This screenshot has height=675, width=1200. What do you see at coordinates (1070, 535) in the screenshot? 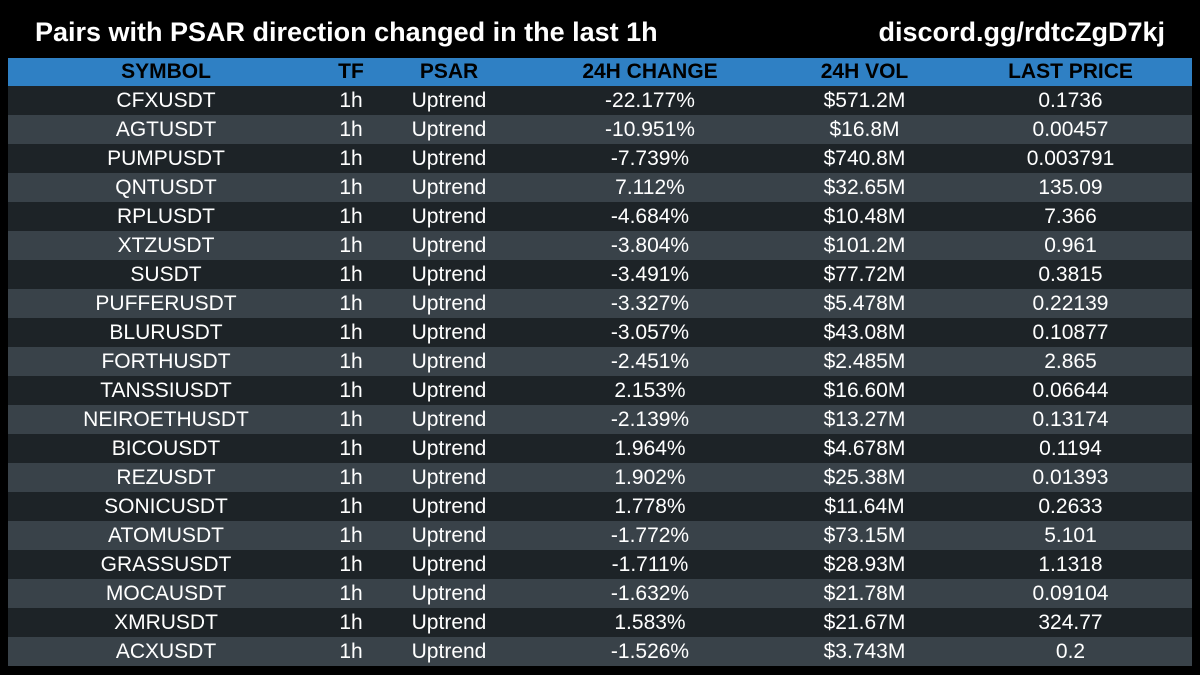
I see `cell-last-price: 5.101` at bounding box center [1070, 535].